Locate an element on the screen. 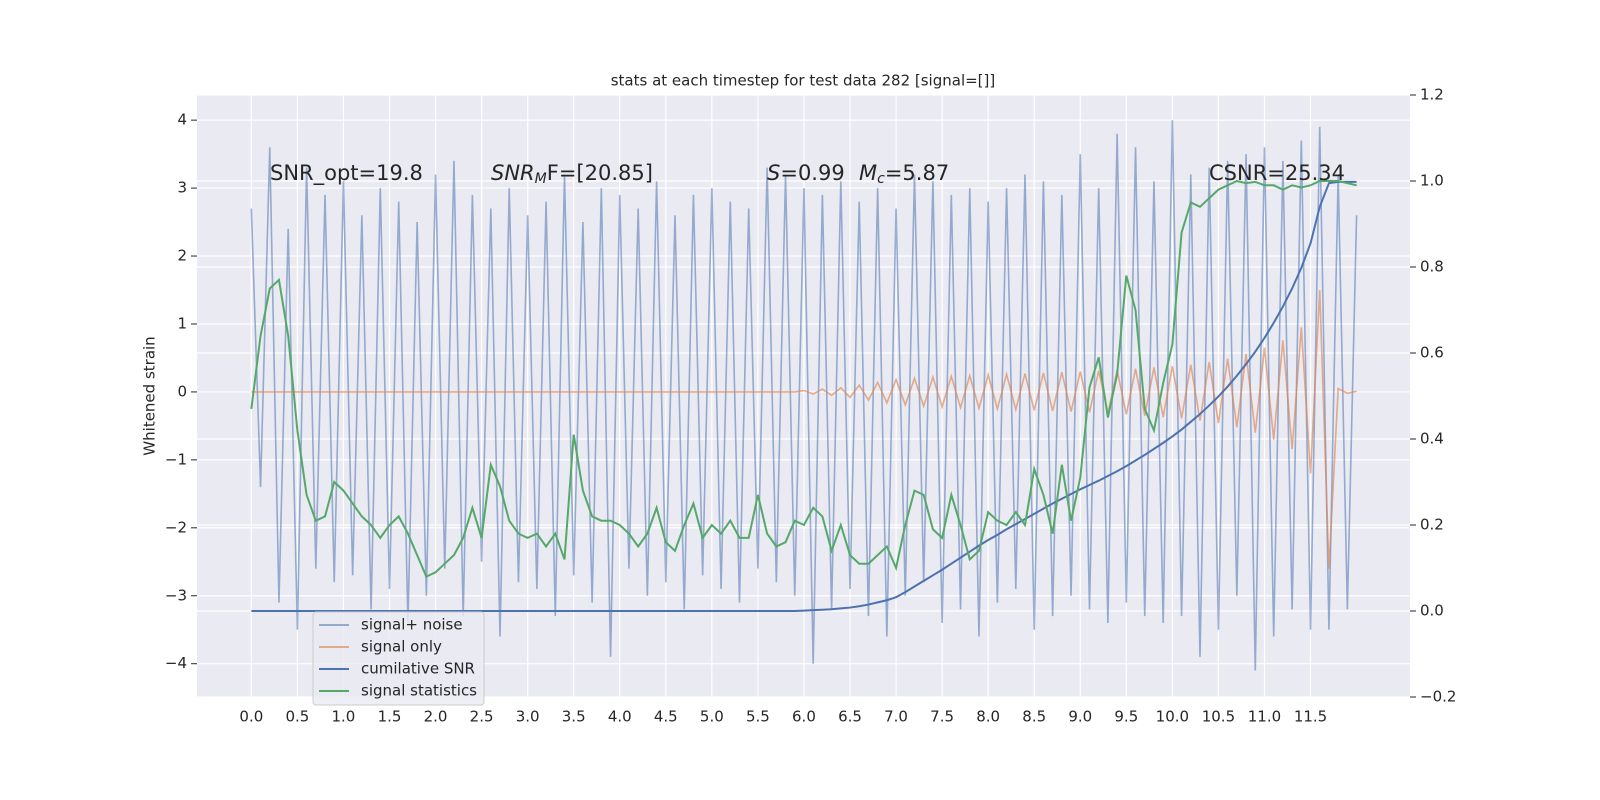  y-axis-label: Whitened strain is located at coordinates (150, 395).